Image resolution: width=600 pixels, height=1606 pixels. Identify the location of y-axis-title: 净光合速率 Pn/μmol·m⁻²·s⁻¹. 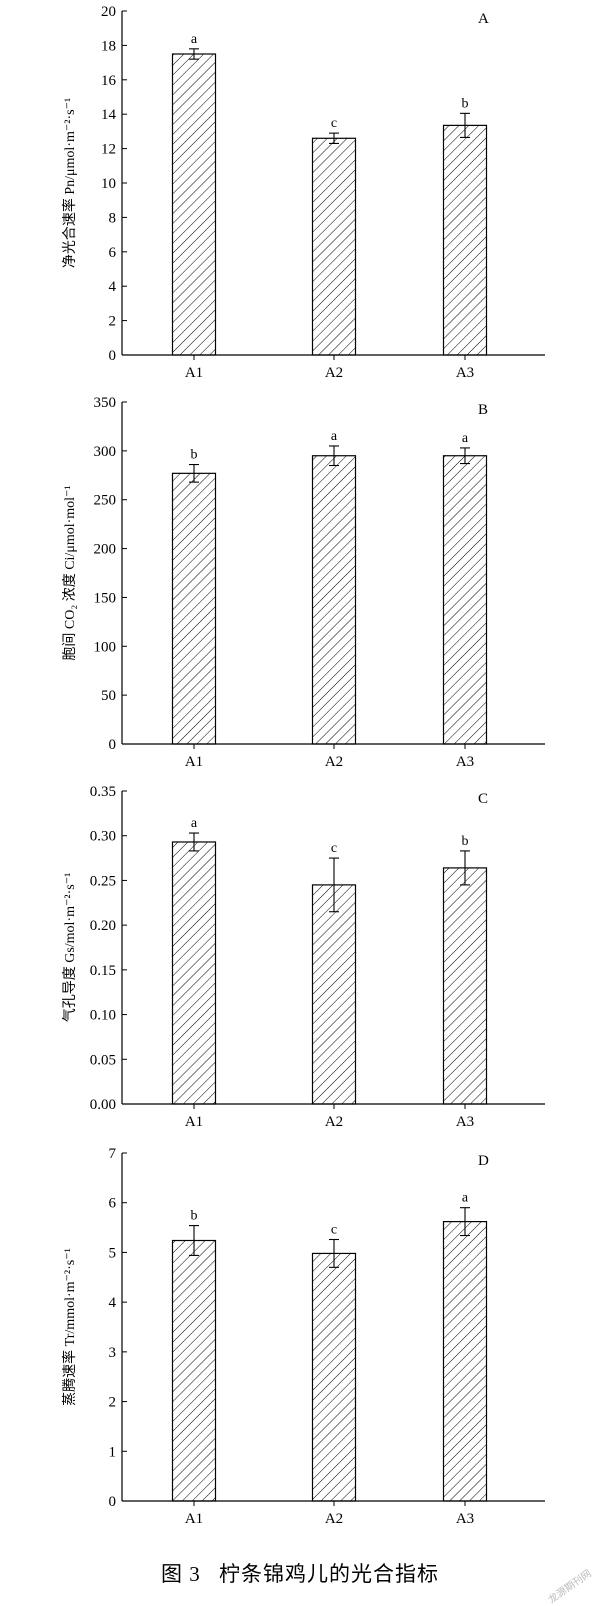
(69, 183).